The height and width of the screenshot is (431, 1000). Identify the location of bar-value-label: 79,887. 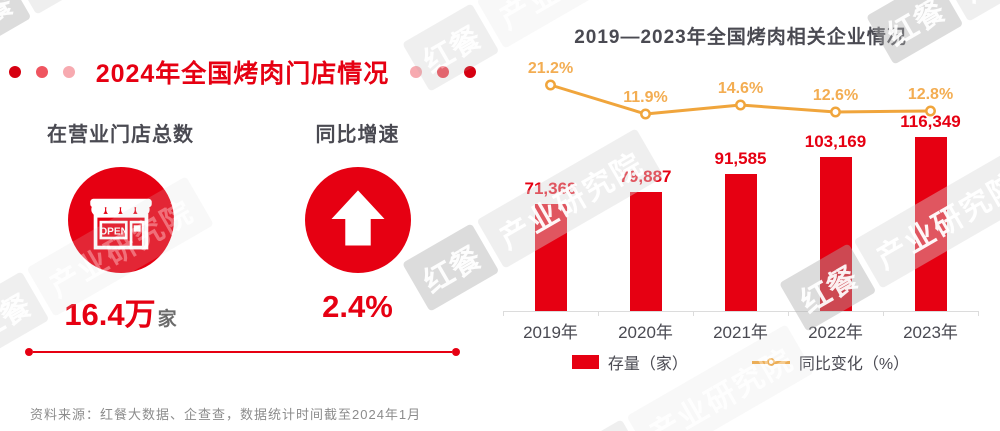
(645, 176).